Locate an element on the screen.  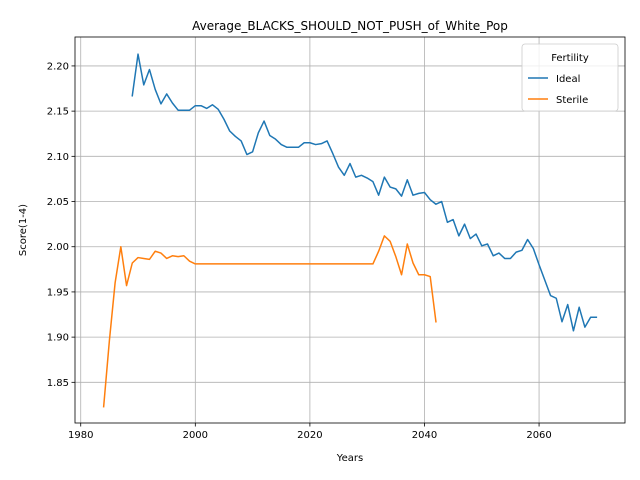
legend: Fertility Ideal Sterile is located at coordinates (570, 77).